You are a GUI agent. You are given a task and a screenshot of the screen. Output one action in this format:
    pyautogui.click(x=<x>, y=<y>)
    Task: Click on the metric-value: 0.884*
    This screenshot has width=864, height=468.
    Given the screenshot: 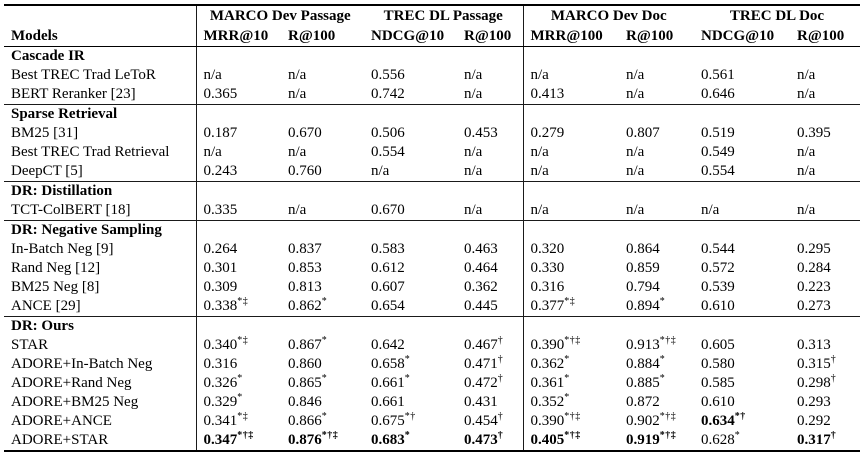 What is the action you would take?
    pyautogui.click(x=646, y=363)
    